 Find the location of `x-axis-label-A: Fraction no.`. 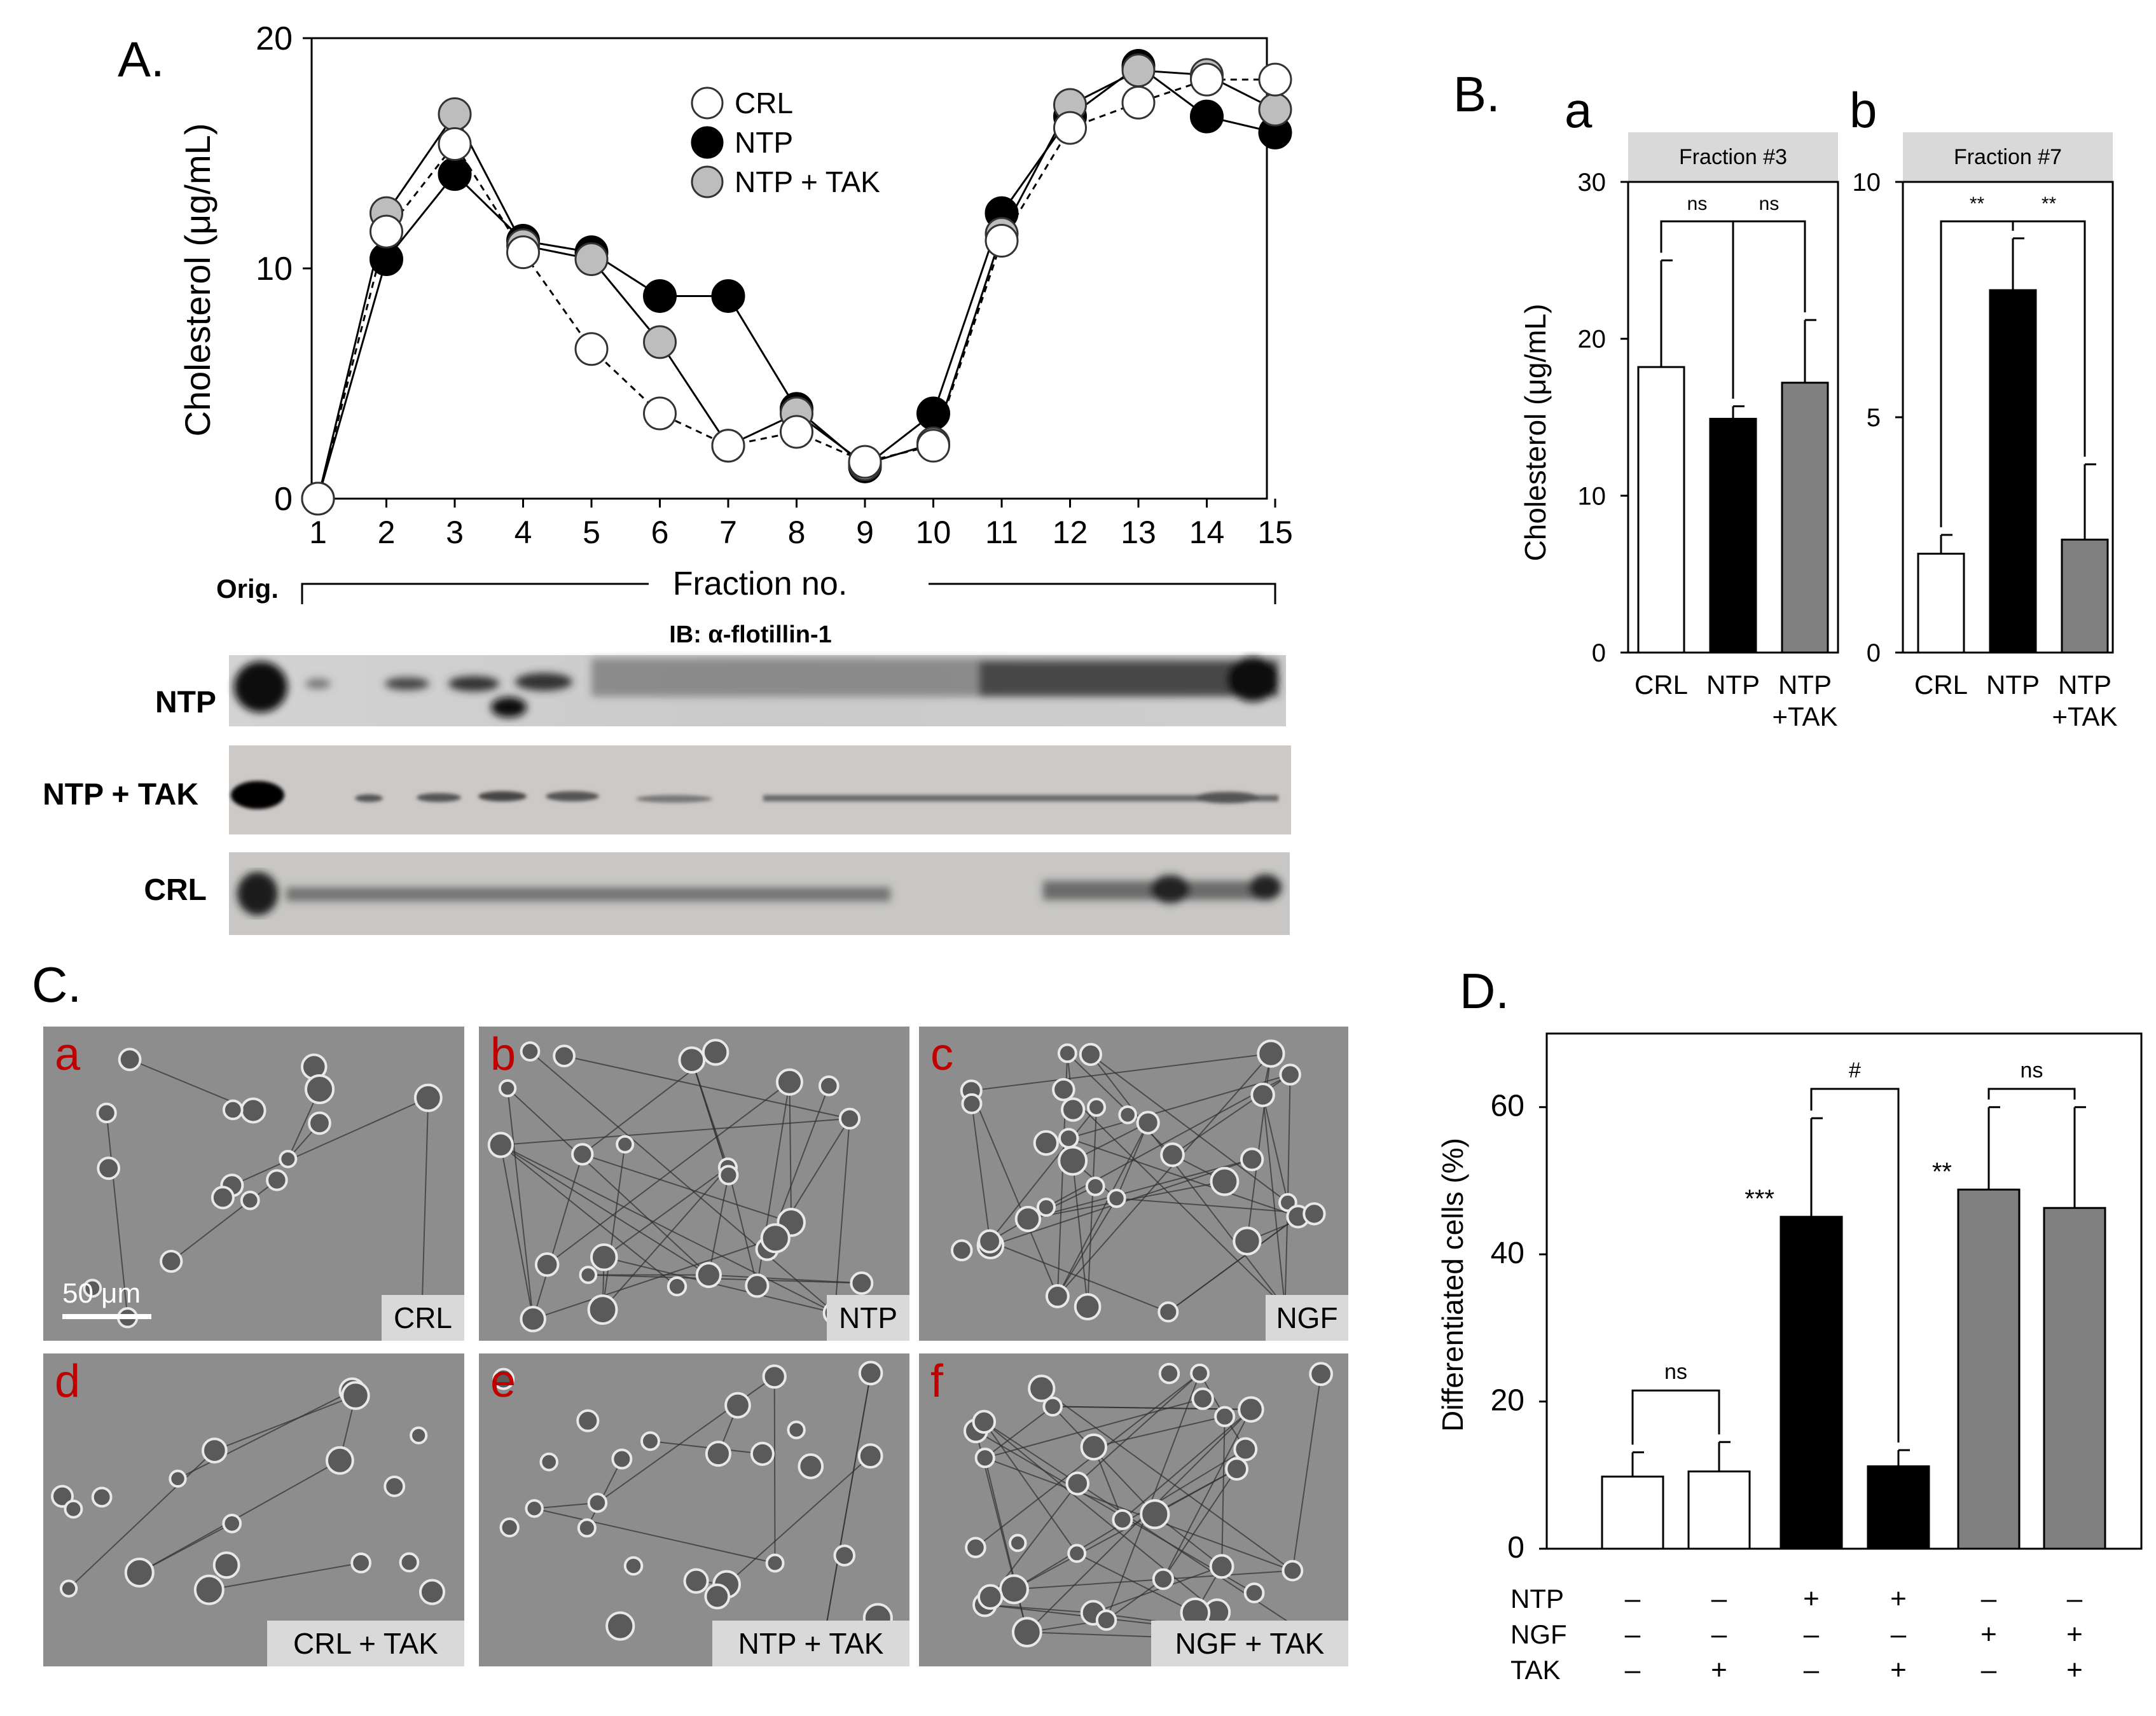

x-axis-label-A: Fraction no. is located at coordinates (761, 583).